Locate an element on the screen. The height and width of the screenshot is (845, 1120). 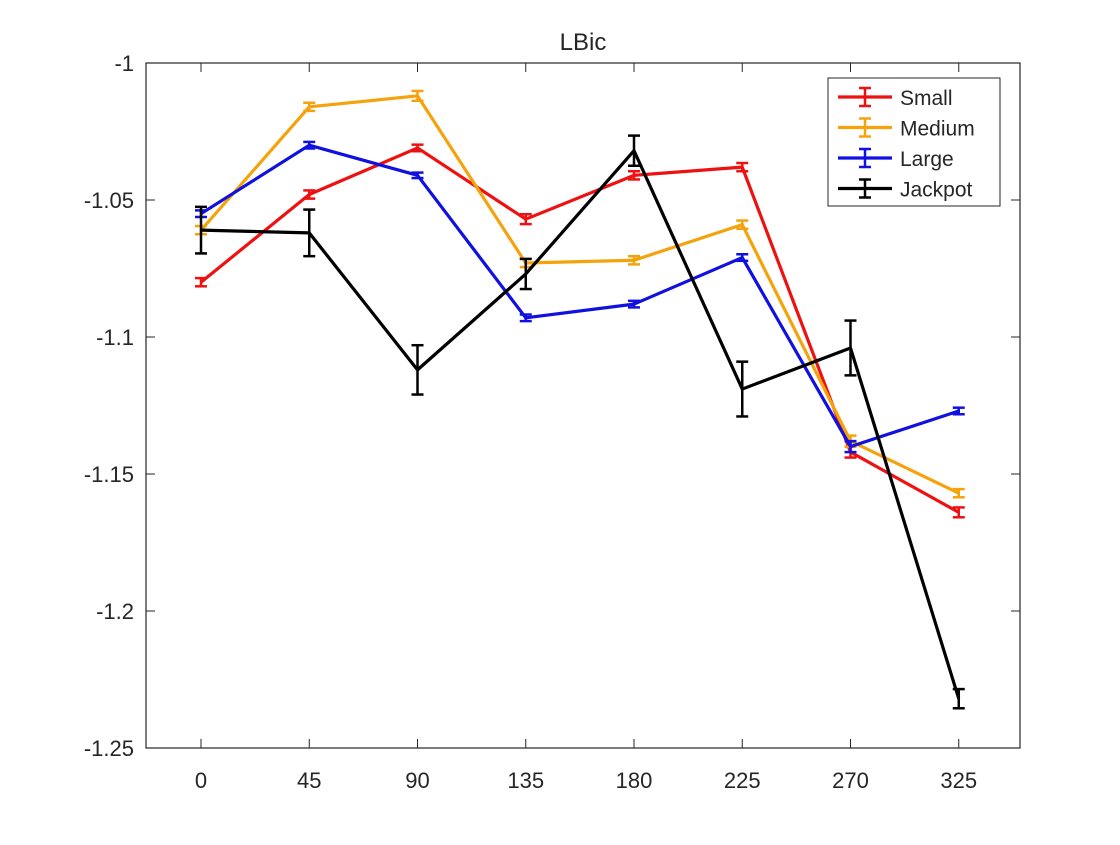
legend-box is located at coordinates (914, 142).